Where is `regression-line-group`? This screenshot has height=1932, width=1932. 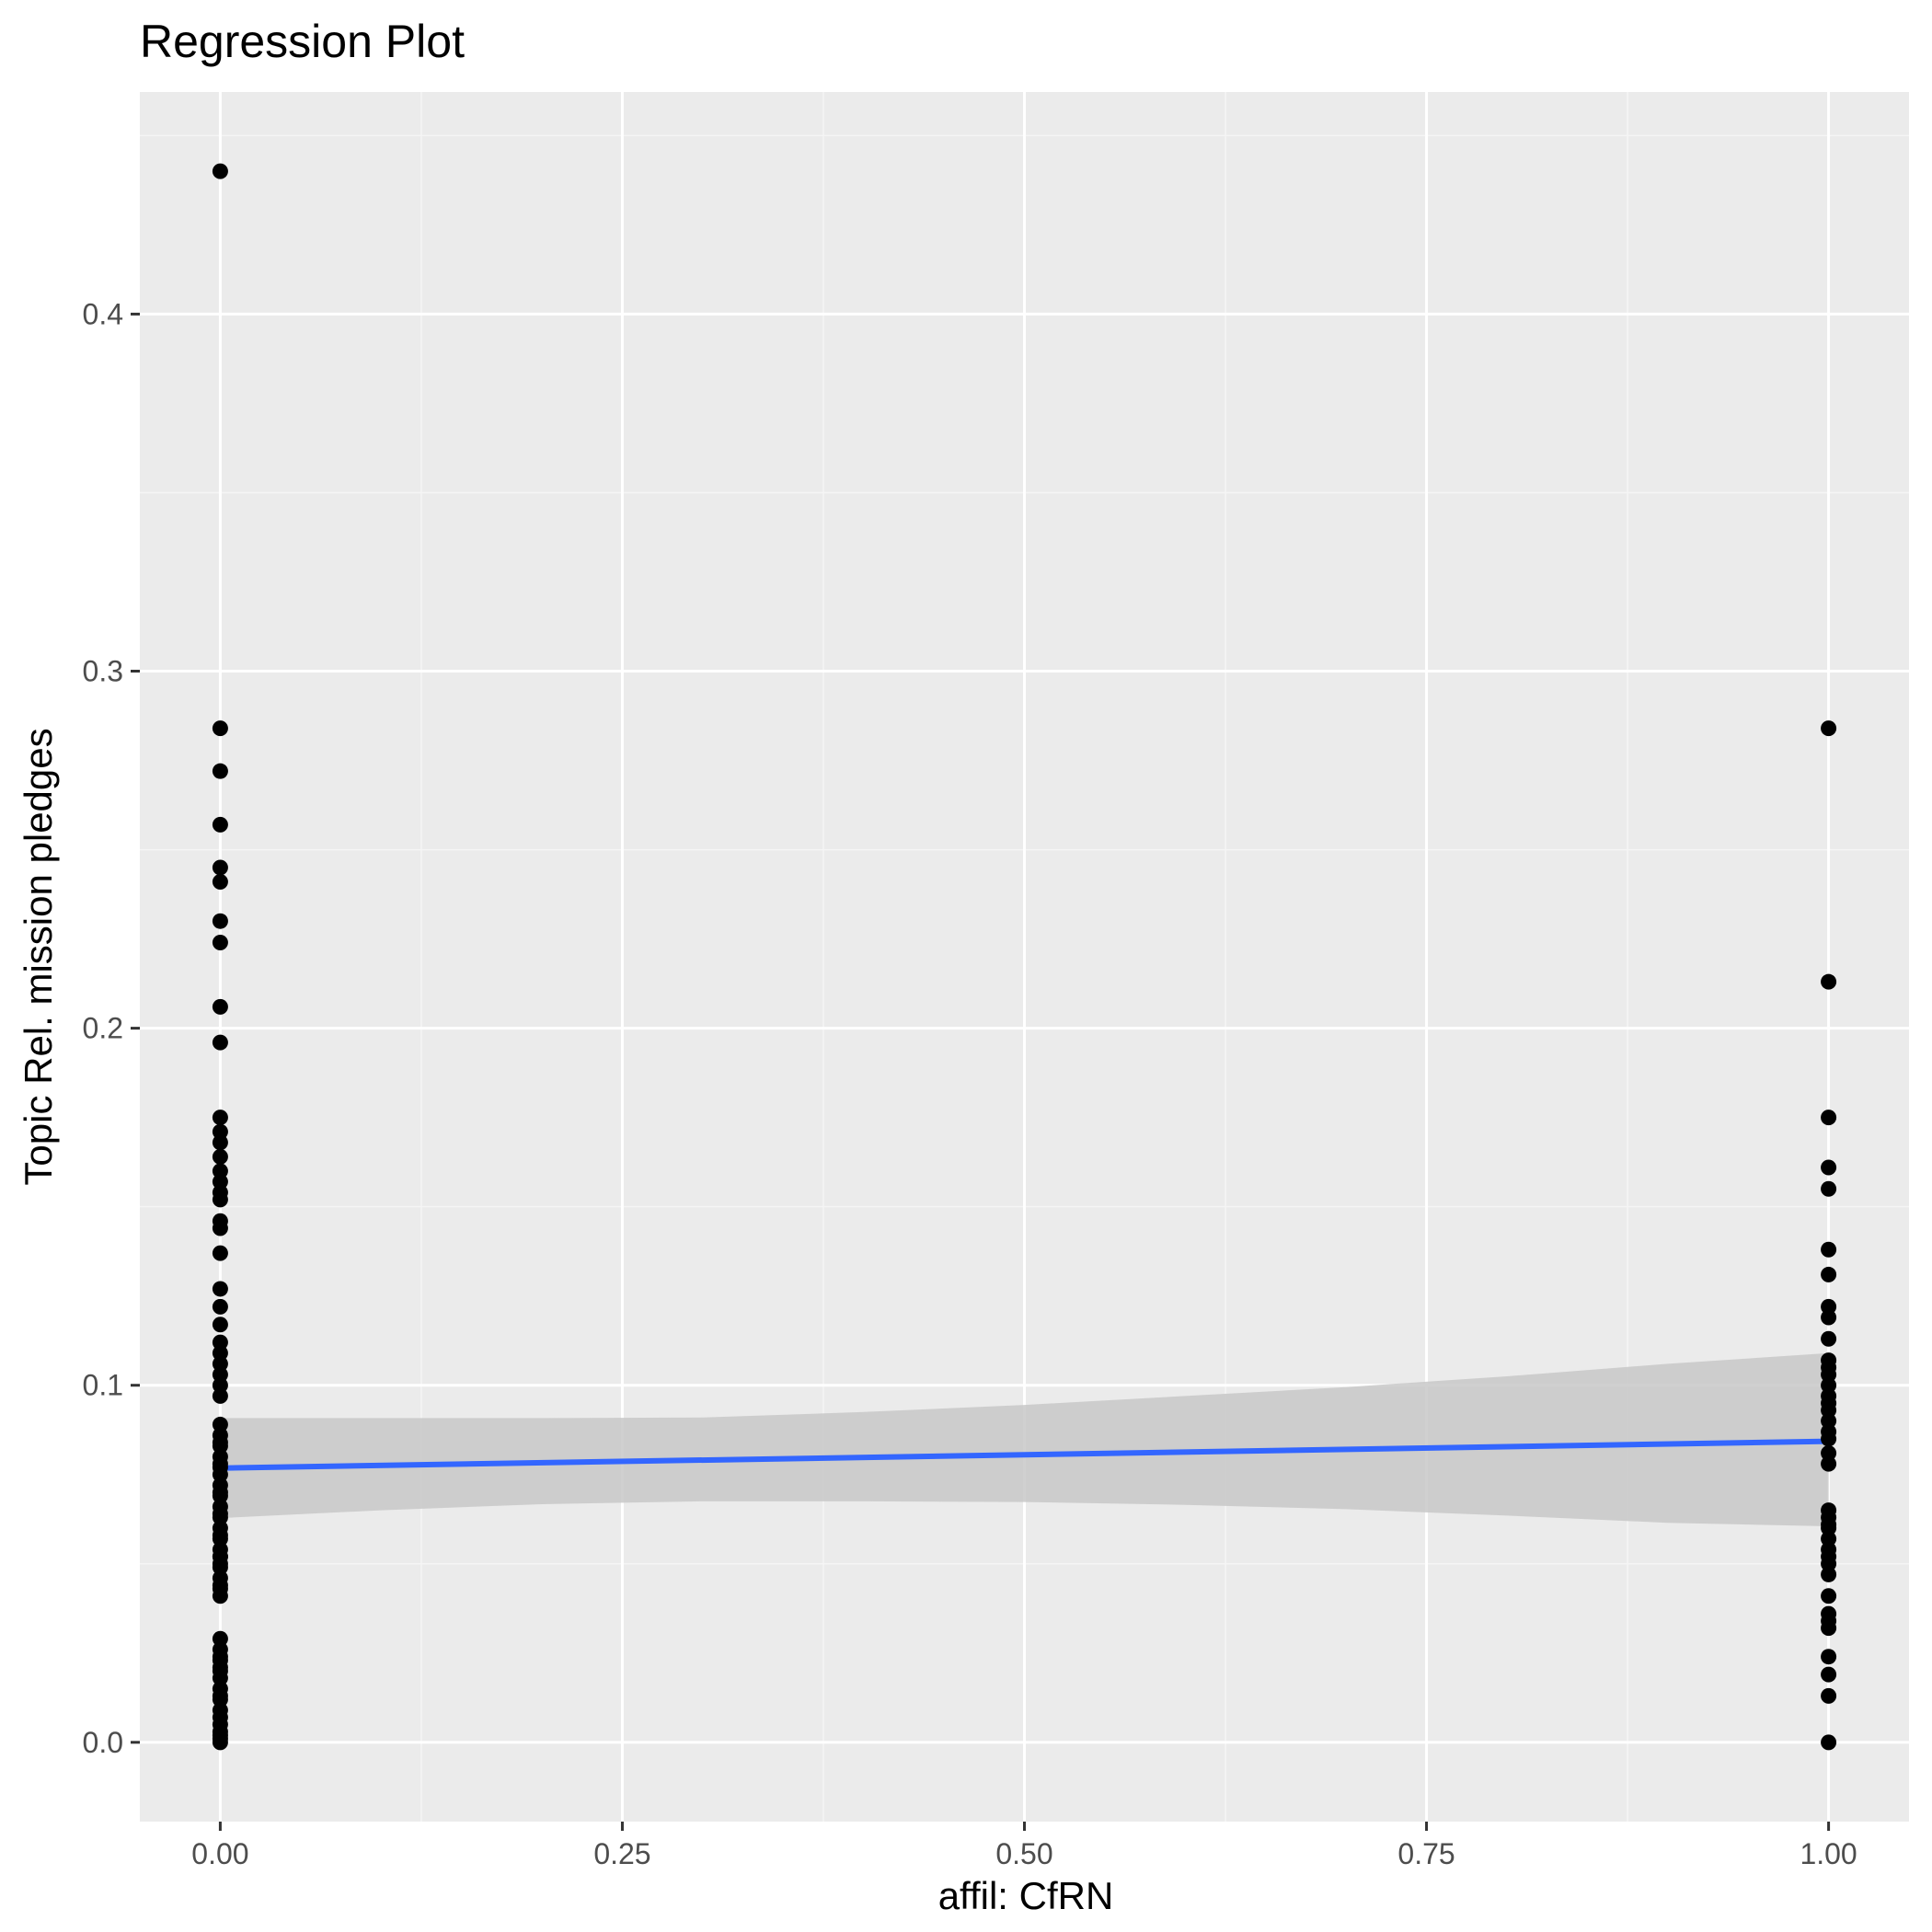 regression-line-group is located at coordinates (1024, 1454).